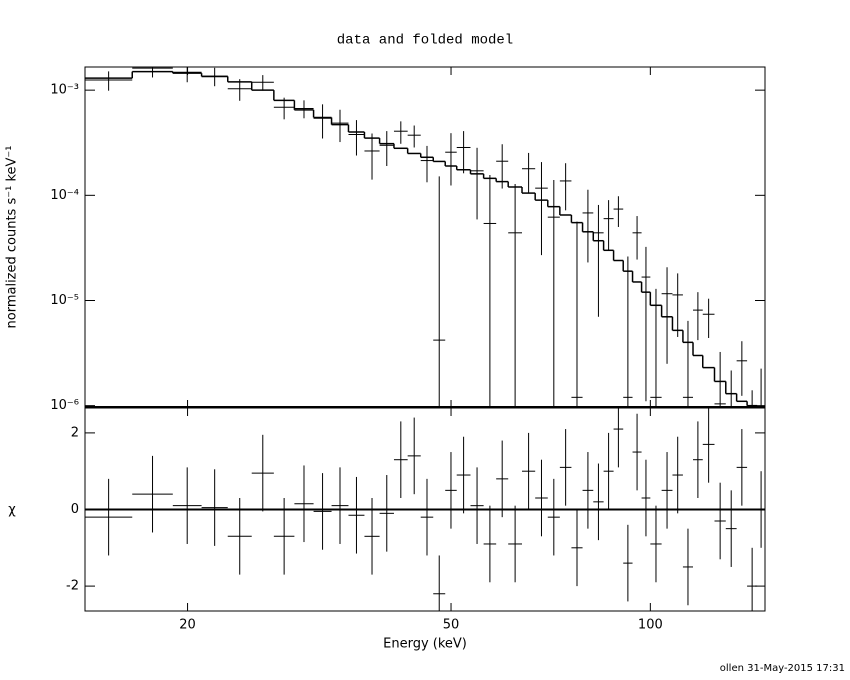  Describe the element at coordinates (72, 586) in the screenshot. I see `y-tick-label: -2` at that location.